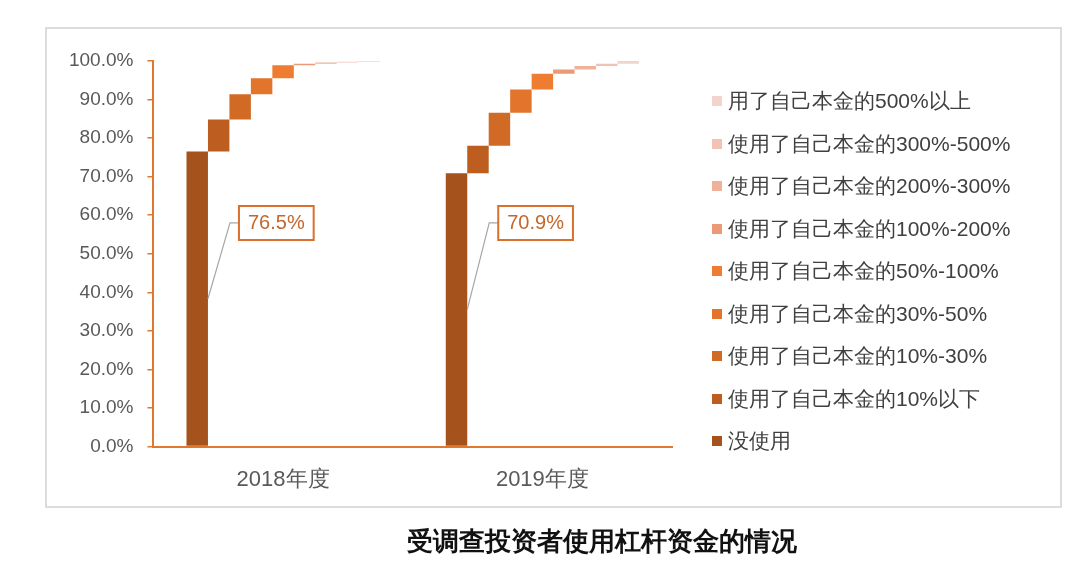  What do you see at coordinates (858, 313) in the screenshot?
I see `legend-label: 使用了自己本金的30%-50%` at bounding box center [858, 313].